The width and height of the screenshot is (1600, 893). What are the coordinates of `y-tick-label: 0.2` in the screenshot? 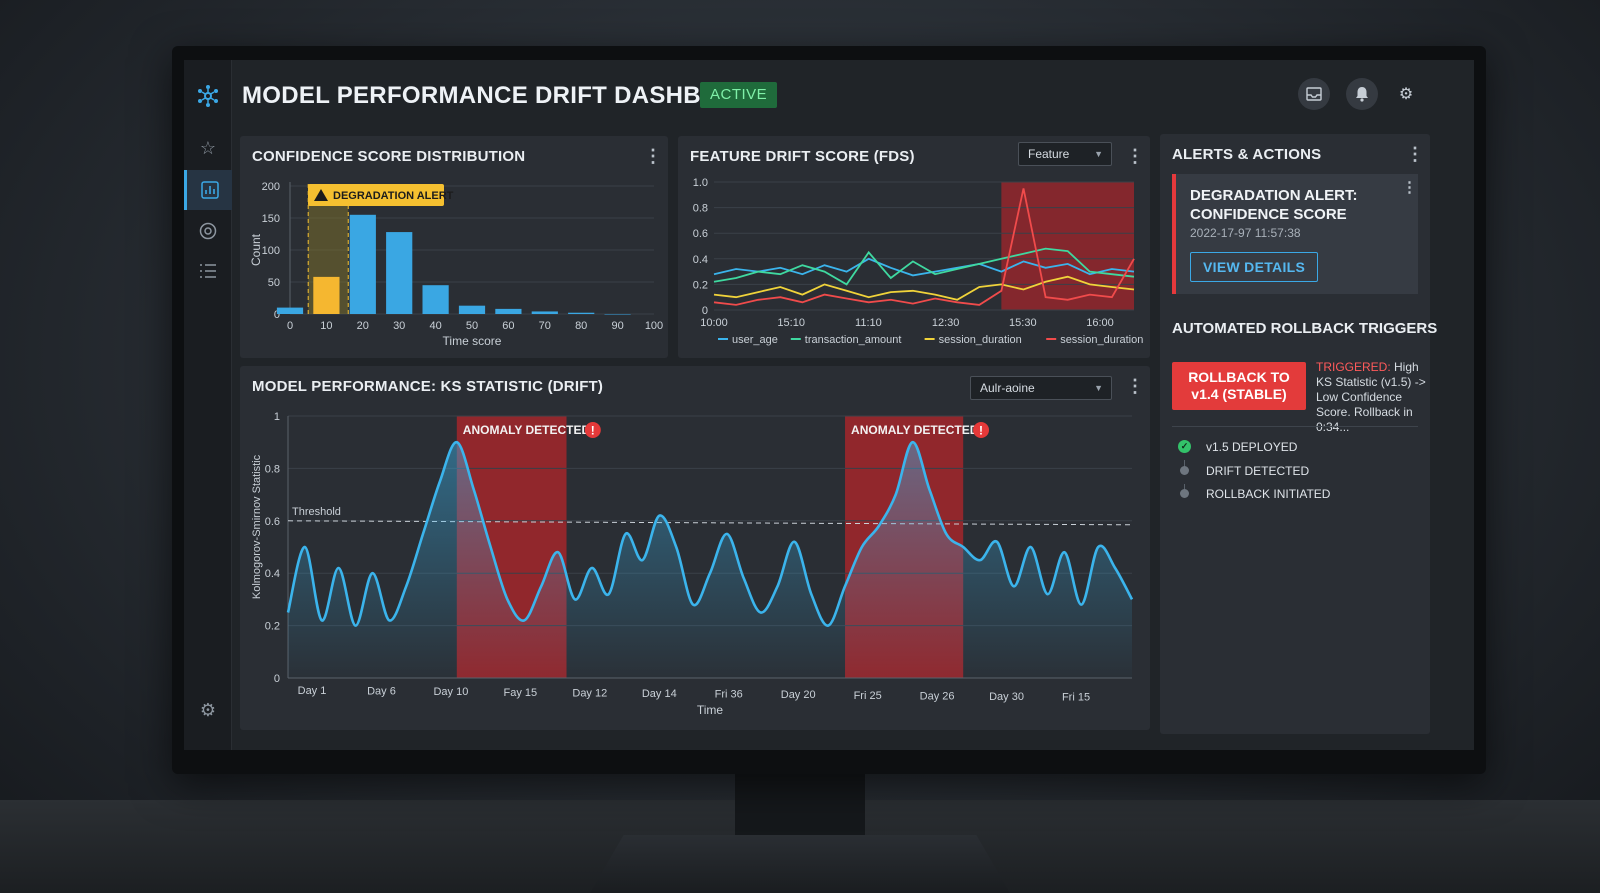 It's located at (272, 627).